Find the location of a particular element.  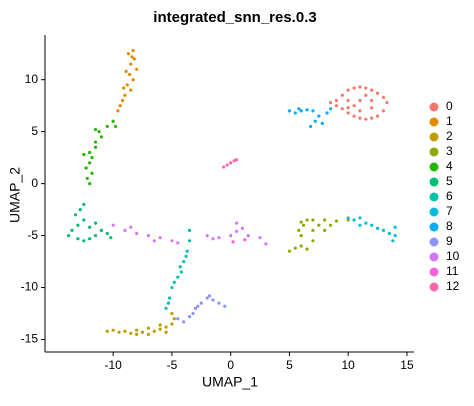

x-tick-label: -10 is located at coordinates (113, 365).